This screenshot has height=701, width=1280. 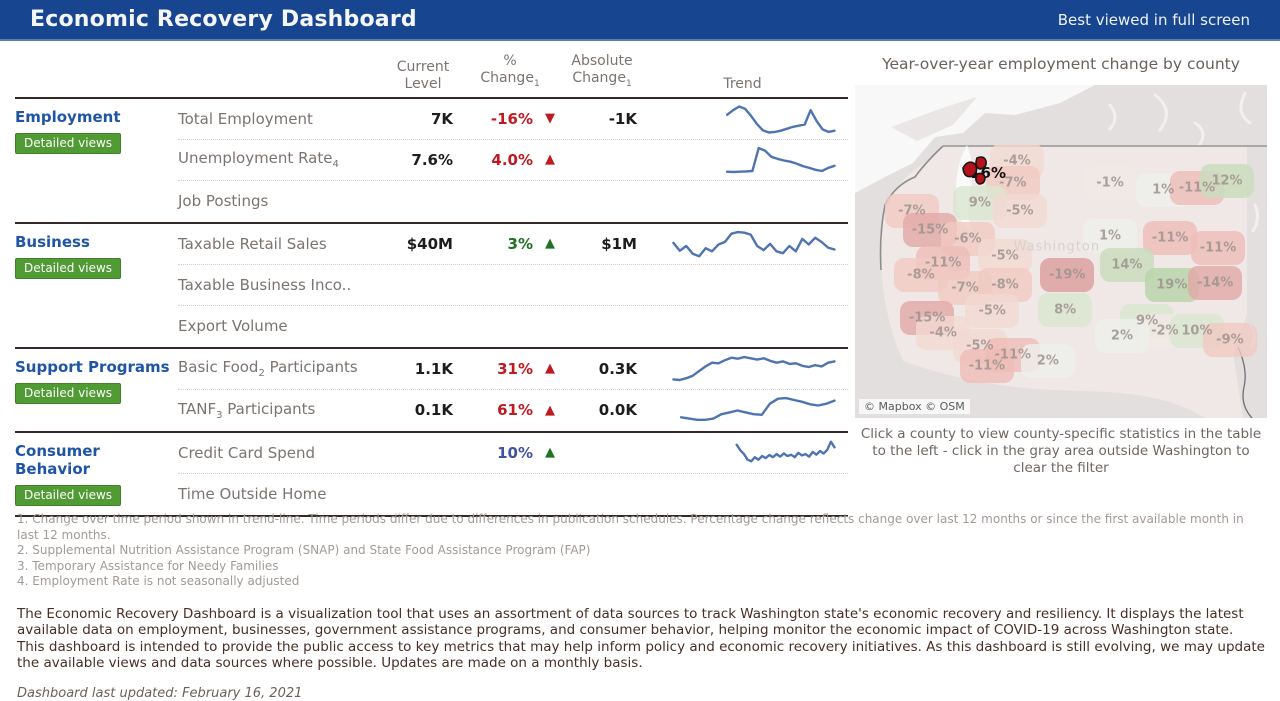 I want to click on pct-change-value: 10%, so click(x=515, y=452).